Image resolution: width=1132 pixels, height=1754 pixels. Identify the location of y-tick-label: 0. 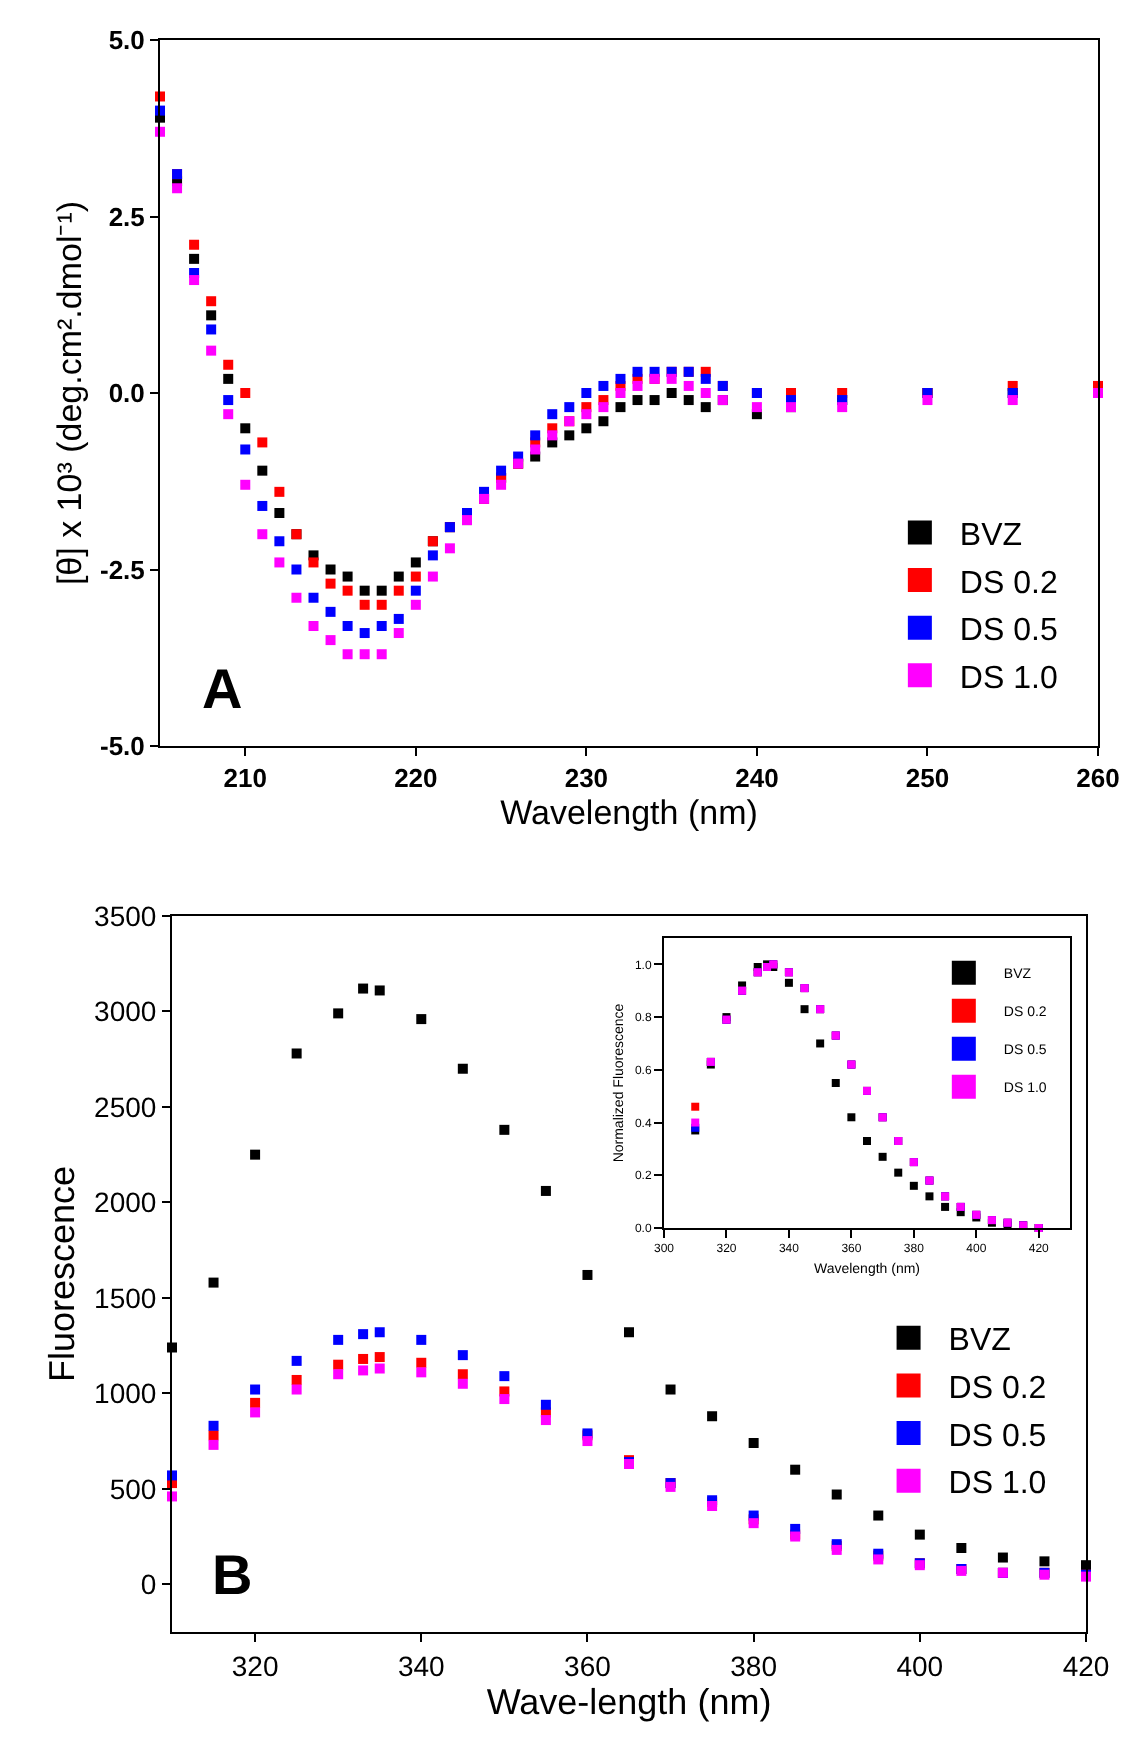
(148, 1584).